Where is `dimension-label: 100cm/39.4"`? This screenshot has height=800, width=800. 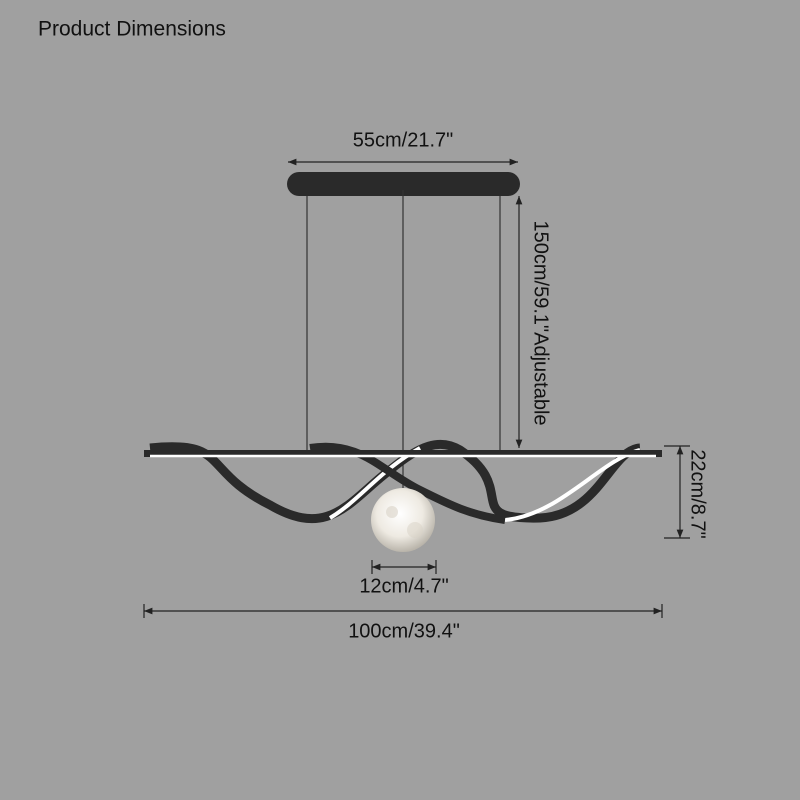
dimension-label: 100cm/39.4" is located at coordinates (404, 631).